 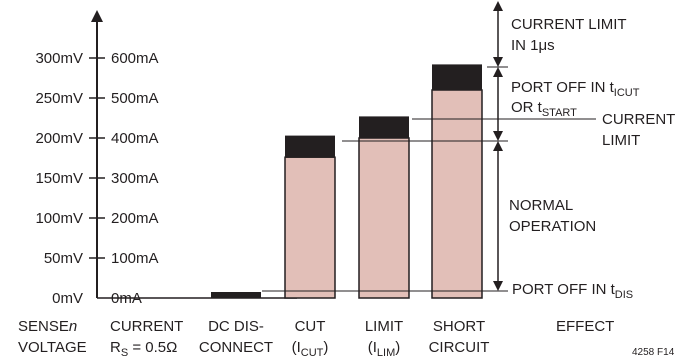 I want to click on figure-id: 4258 F14, so click(x=653, y=352).